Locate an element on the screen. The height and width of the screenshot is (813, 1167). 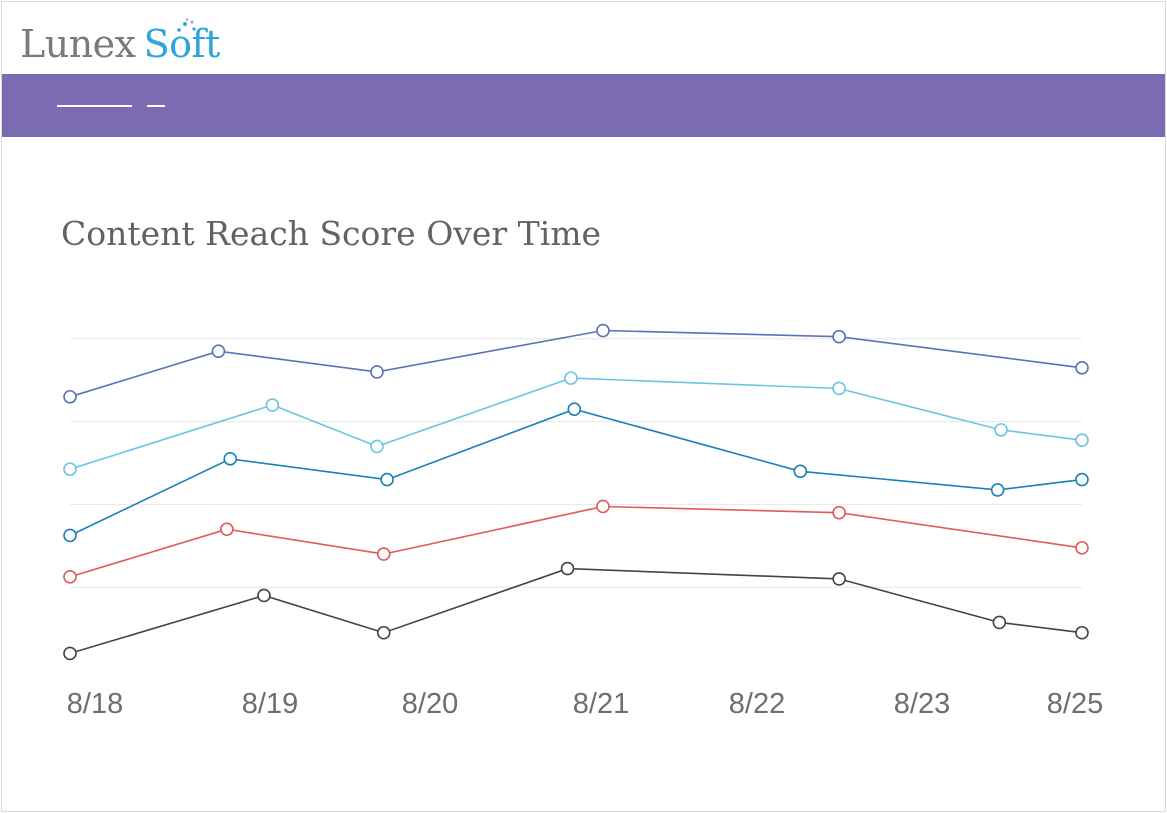
lunexsoft-logo: Lunex Soft is located at coordinates (120, 44).